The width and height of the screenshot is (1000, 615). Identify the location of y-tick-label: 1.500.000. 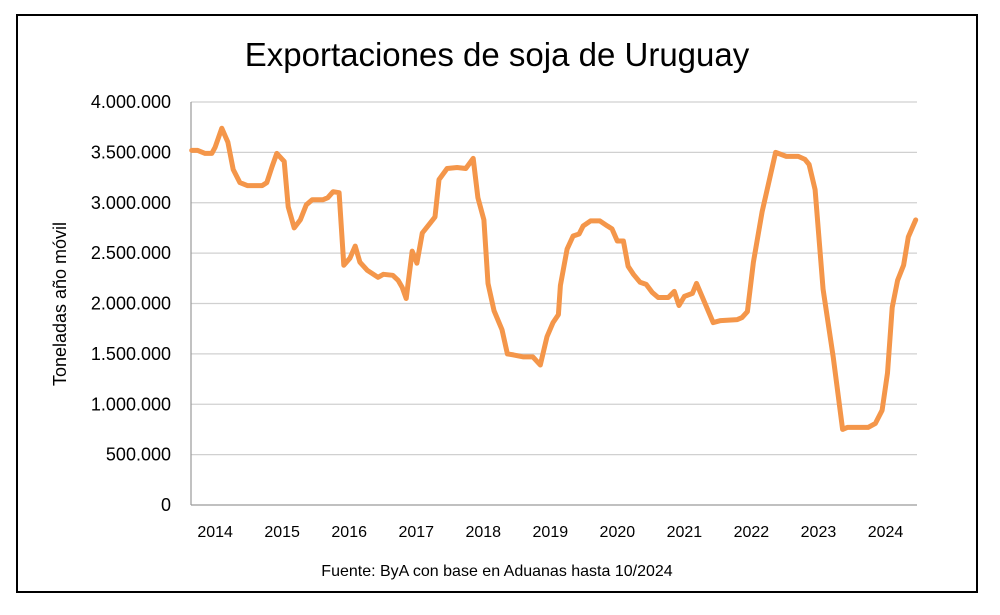
(131, 354).